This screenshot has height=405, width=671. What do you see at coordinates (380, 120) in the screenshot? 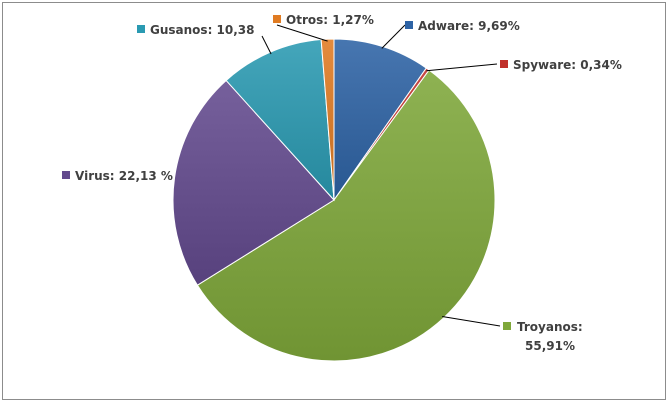
I see `slice-adware` at bounding box center [380, 120].